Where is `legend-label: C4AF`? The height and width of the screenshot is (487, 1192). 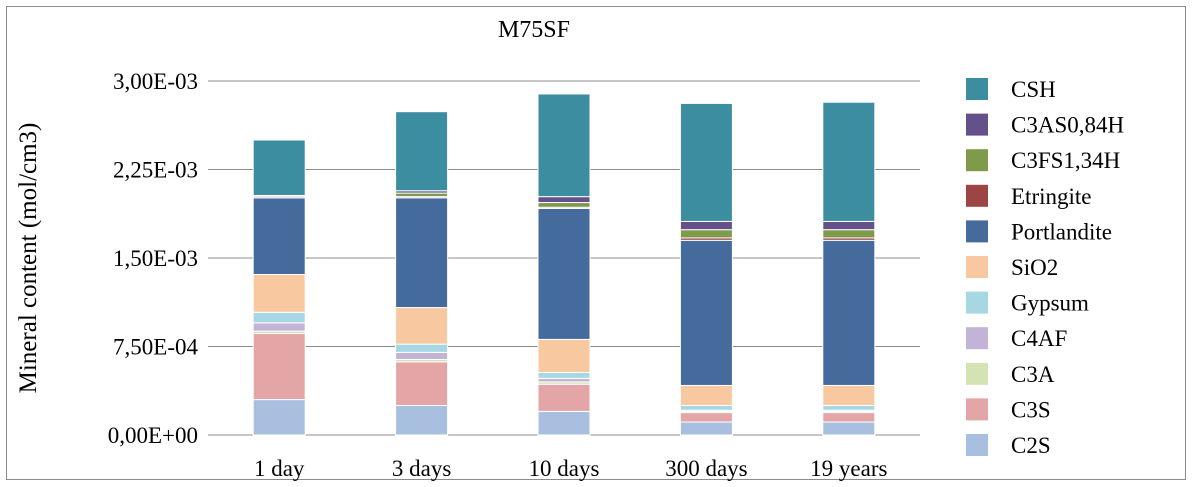
legend-label: C4AF is located at coordinates (1039, 338).